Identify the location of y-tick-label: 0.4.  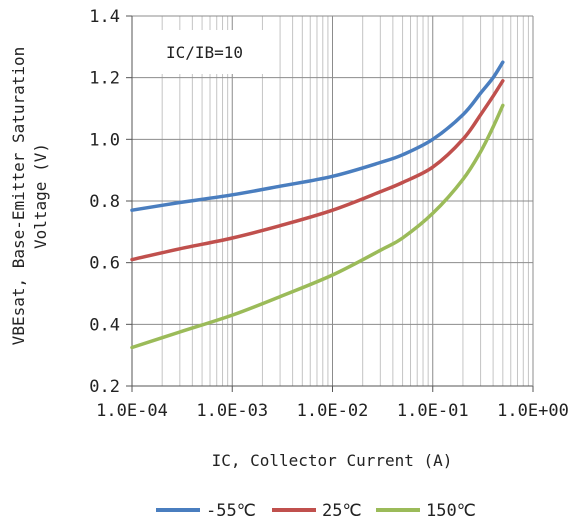
(104, 325).